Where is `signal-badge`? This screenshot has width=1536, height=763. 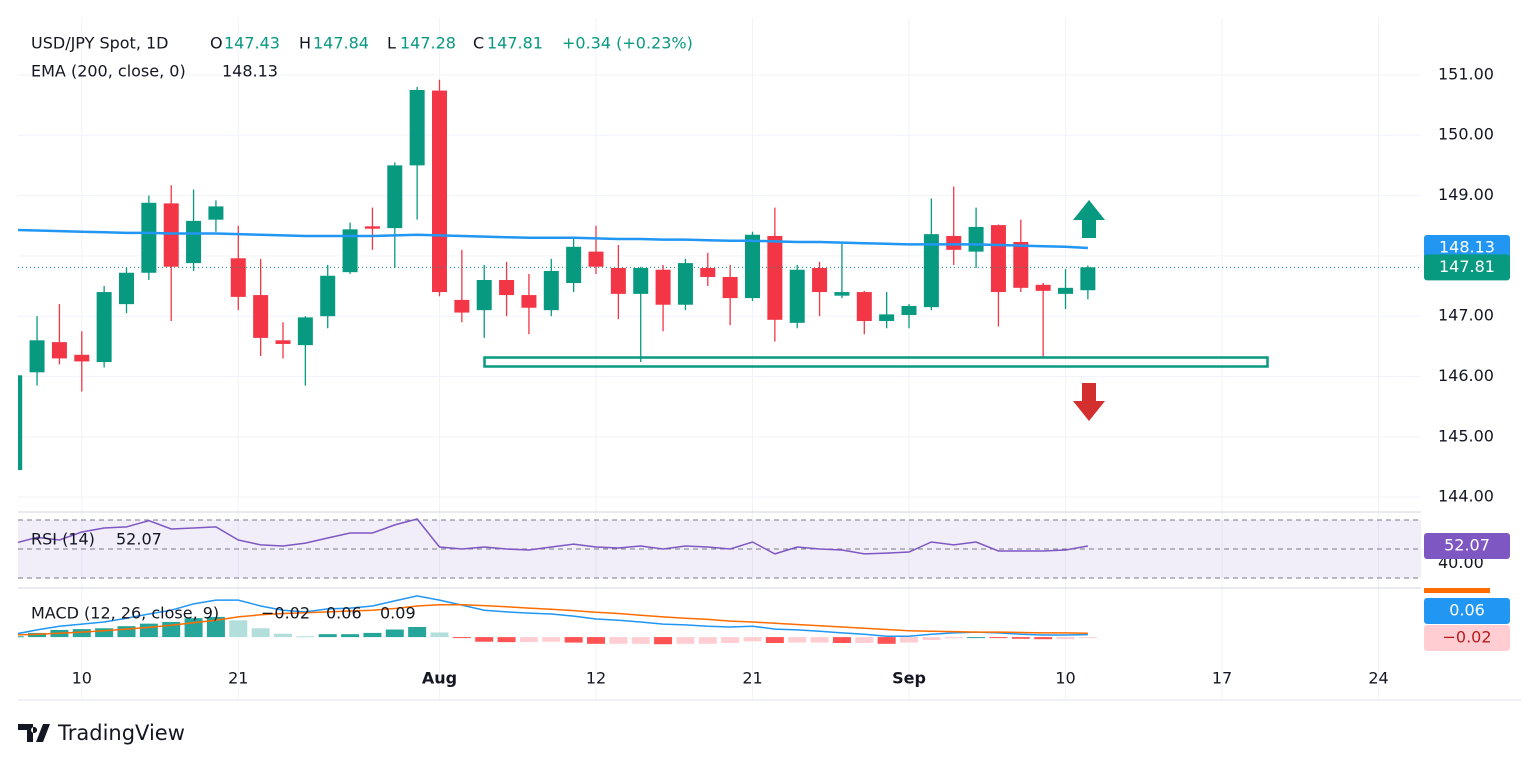
signal-badge is located at coordinates (1457, 590).